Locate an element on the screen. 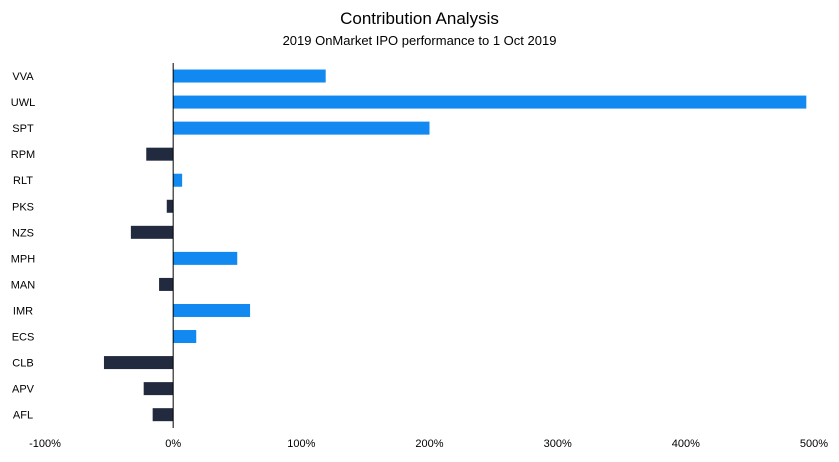  bar-mph is located at coordinates (205, 258).